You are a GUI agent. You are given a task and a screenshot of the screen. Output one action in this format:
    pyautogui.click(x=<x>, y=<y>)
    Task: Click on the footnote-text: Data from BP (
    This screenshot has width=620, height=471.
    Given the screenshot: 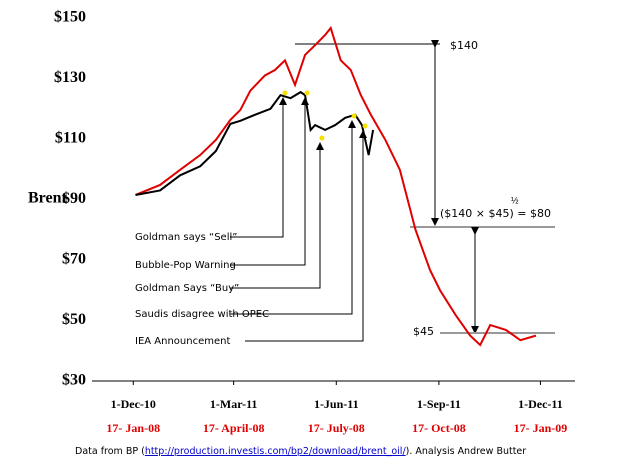 What is the action you would take?
    pyautogui.click(x=110, y=451)
    